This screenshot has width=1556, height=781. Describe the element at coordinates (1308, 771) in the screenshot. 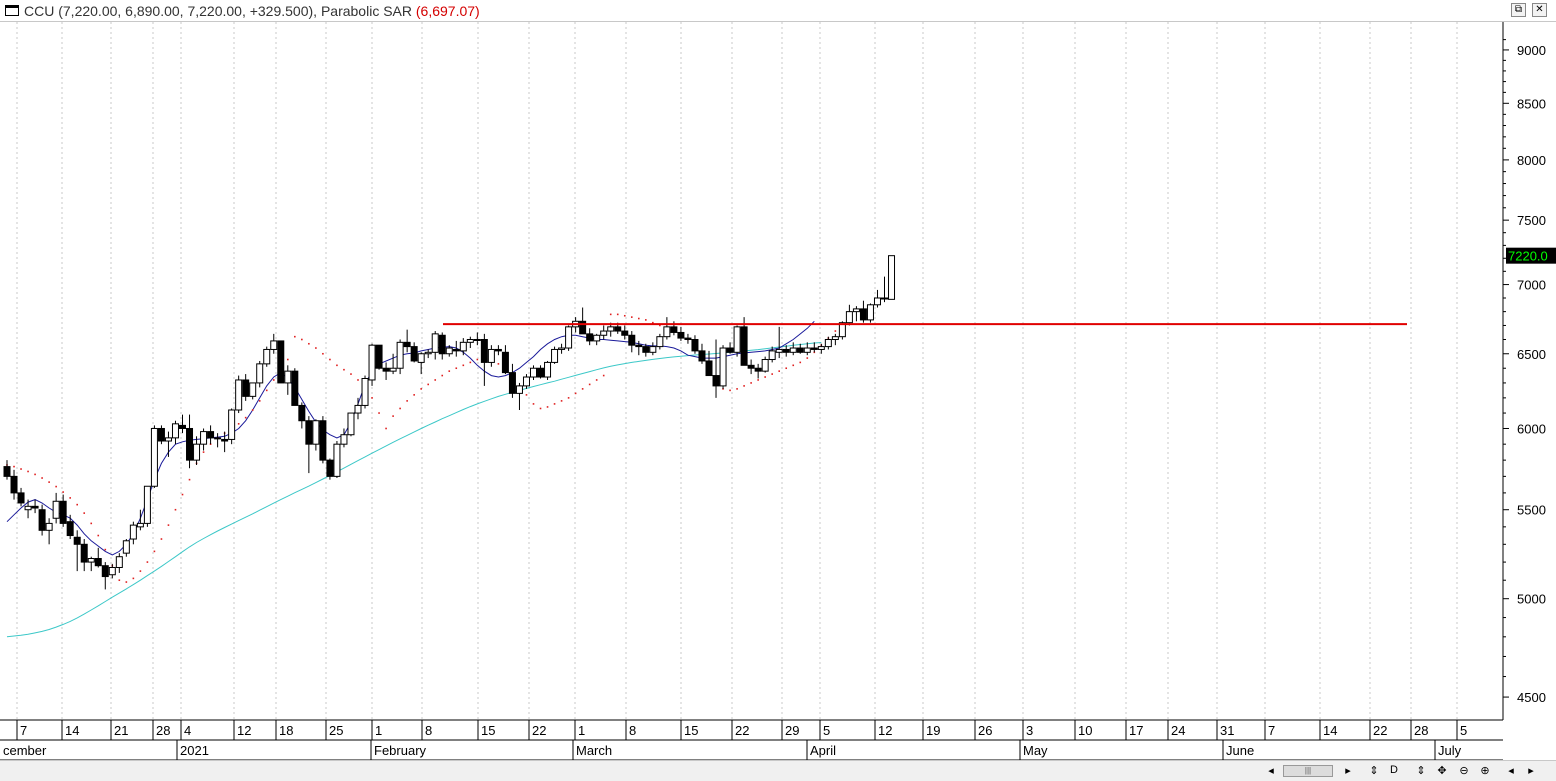

I see `scrollbar-thumb: |||` at that location.